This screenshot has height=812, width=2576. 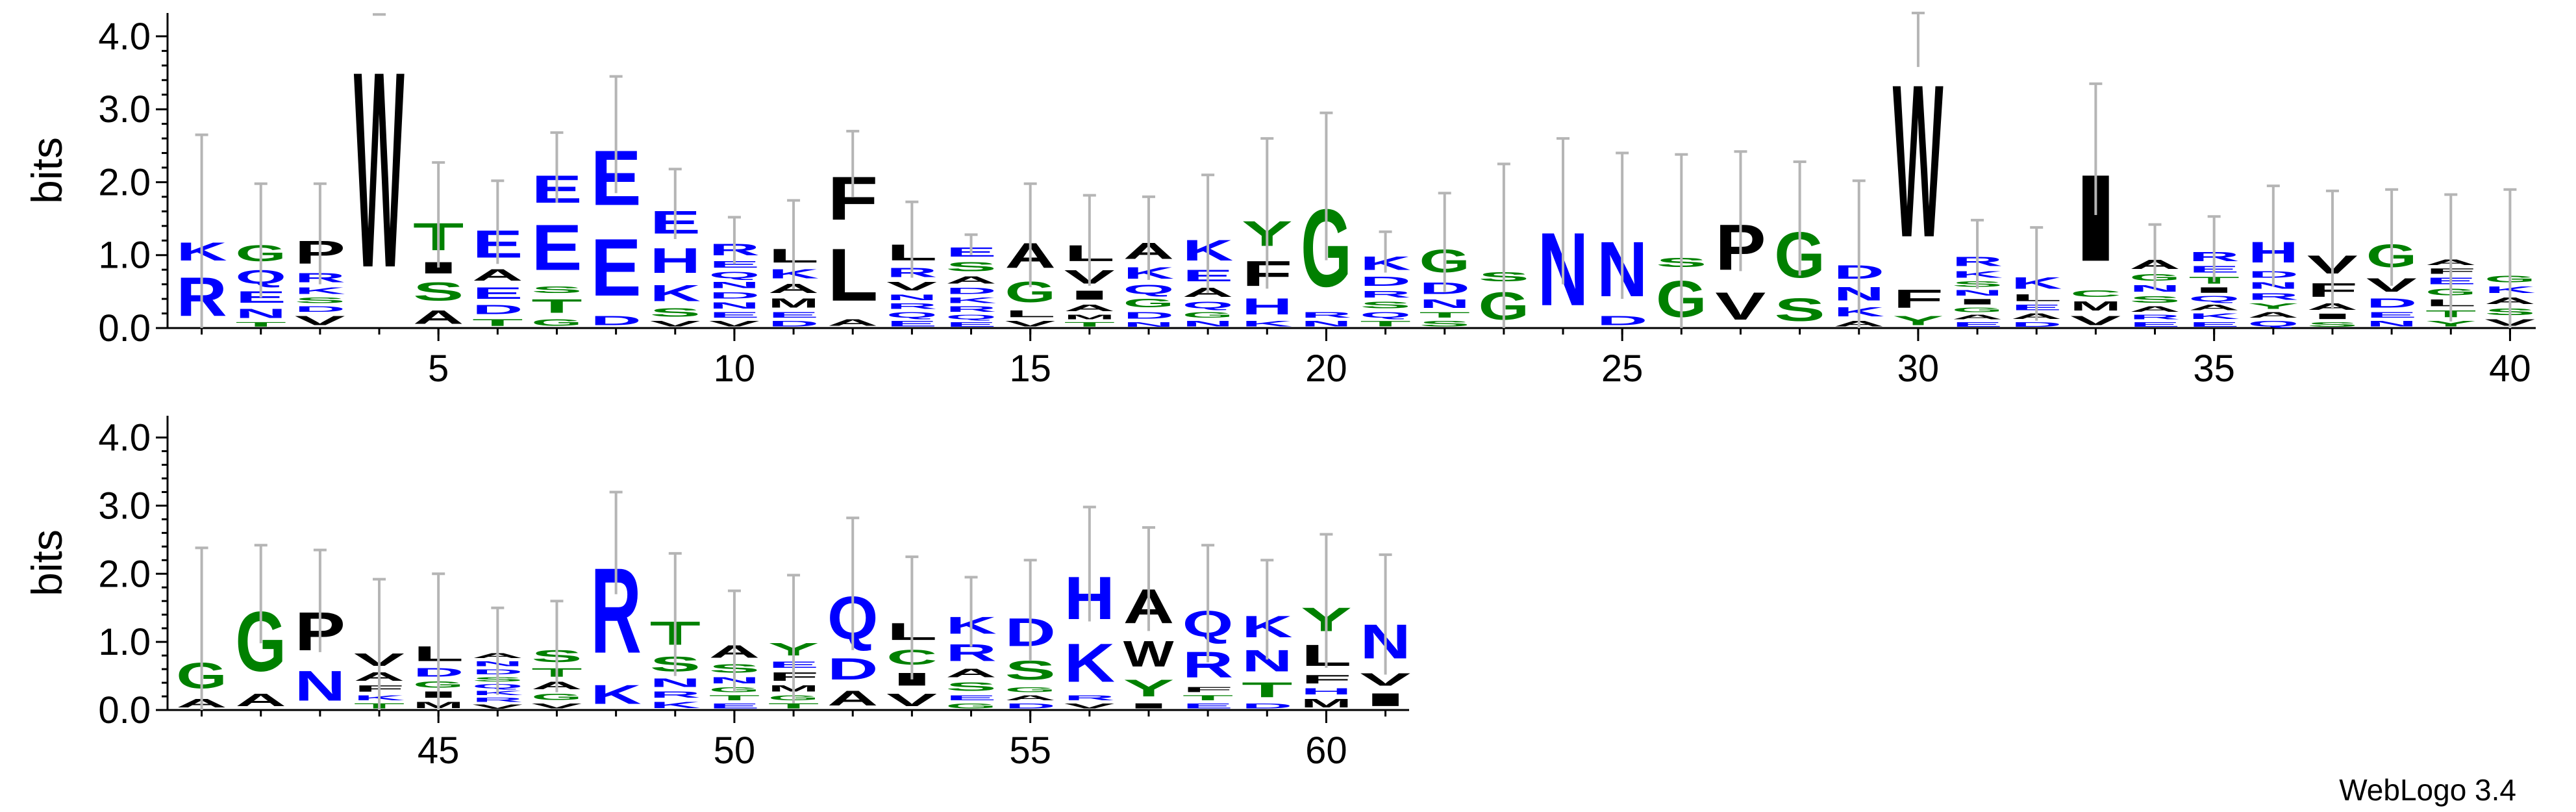 What do you see at coordinates (1918, 369) in the screenshot?
I see `x-tick-label: 30` at bounding box center [1918, 369].